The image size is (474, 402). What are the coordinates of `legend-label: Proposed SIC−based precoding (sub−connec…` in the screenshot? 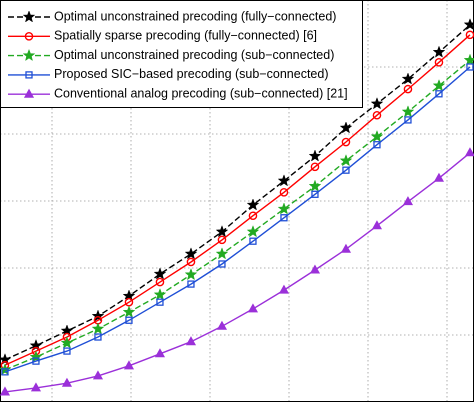 It's located at (191, 74).